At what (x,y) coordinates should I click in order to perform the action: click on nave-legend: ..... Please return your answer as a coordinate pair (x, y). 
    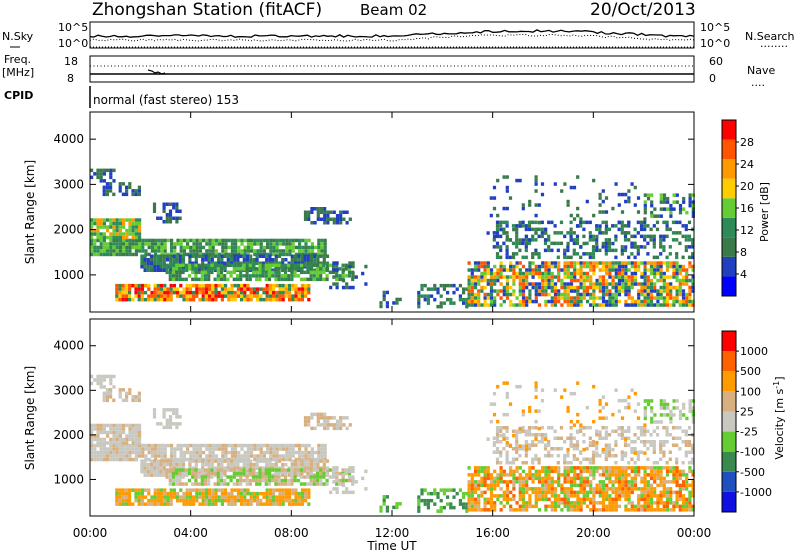
    Looking at the image, I should click on (758, 82).